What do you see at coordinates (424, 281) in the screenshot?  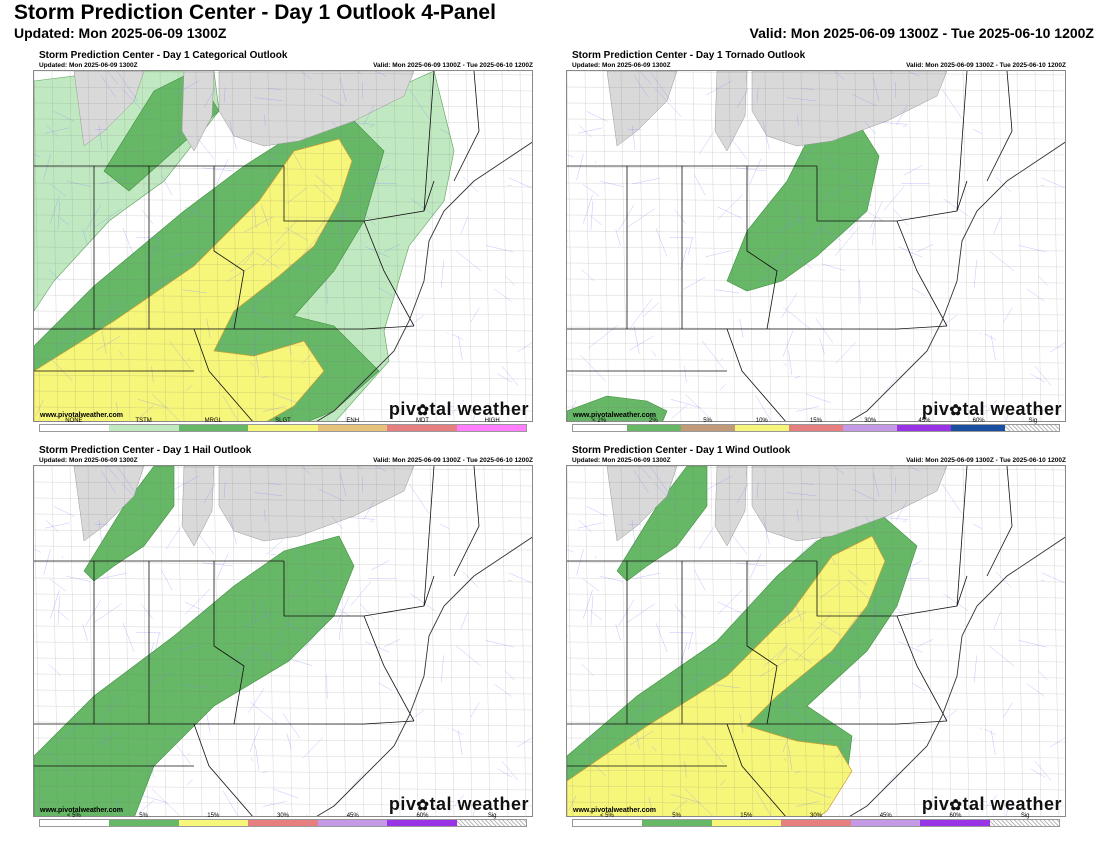 I see `coastline` at bounding box center [424, 281].